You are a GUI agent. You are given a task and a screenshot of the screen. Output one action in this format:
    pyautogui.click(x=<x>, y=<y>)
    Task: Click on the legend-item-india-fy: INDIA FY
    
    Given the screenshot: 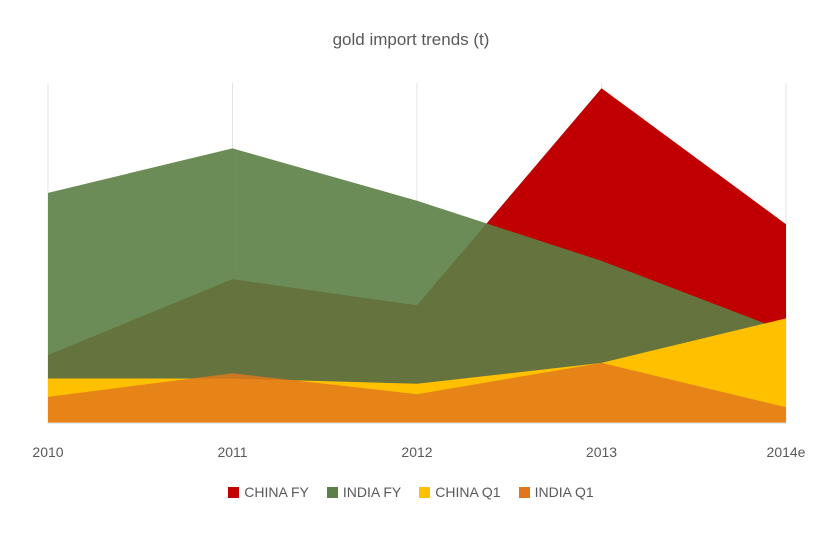 What is the action you would take?
    pyautogui.click(x=364, y=492)
    